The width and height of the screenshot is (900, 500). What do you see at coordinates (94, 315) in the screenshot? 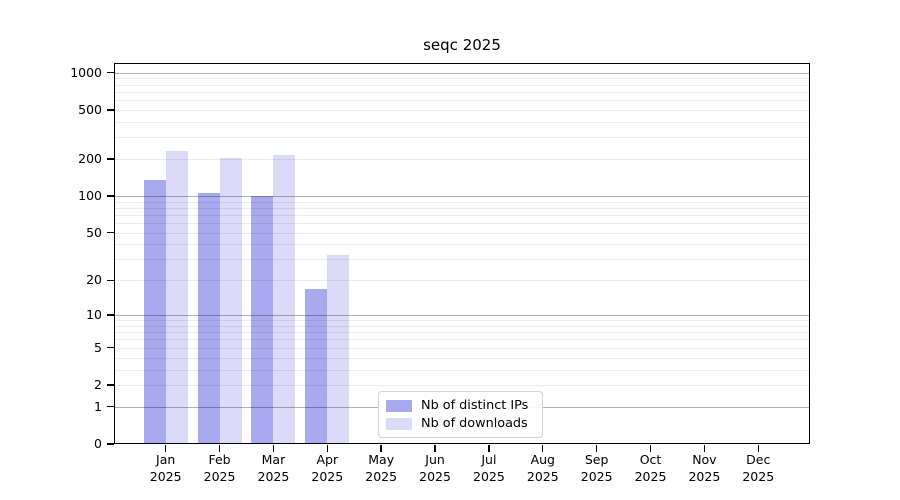
I see `y-axis-tick-label: 10` at bounding box center [94, 315].